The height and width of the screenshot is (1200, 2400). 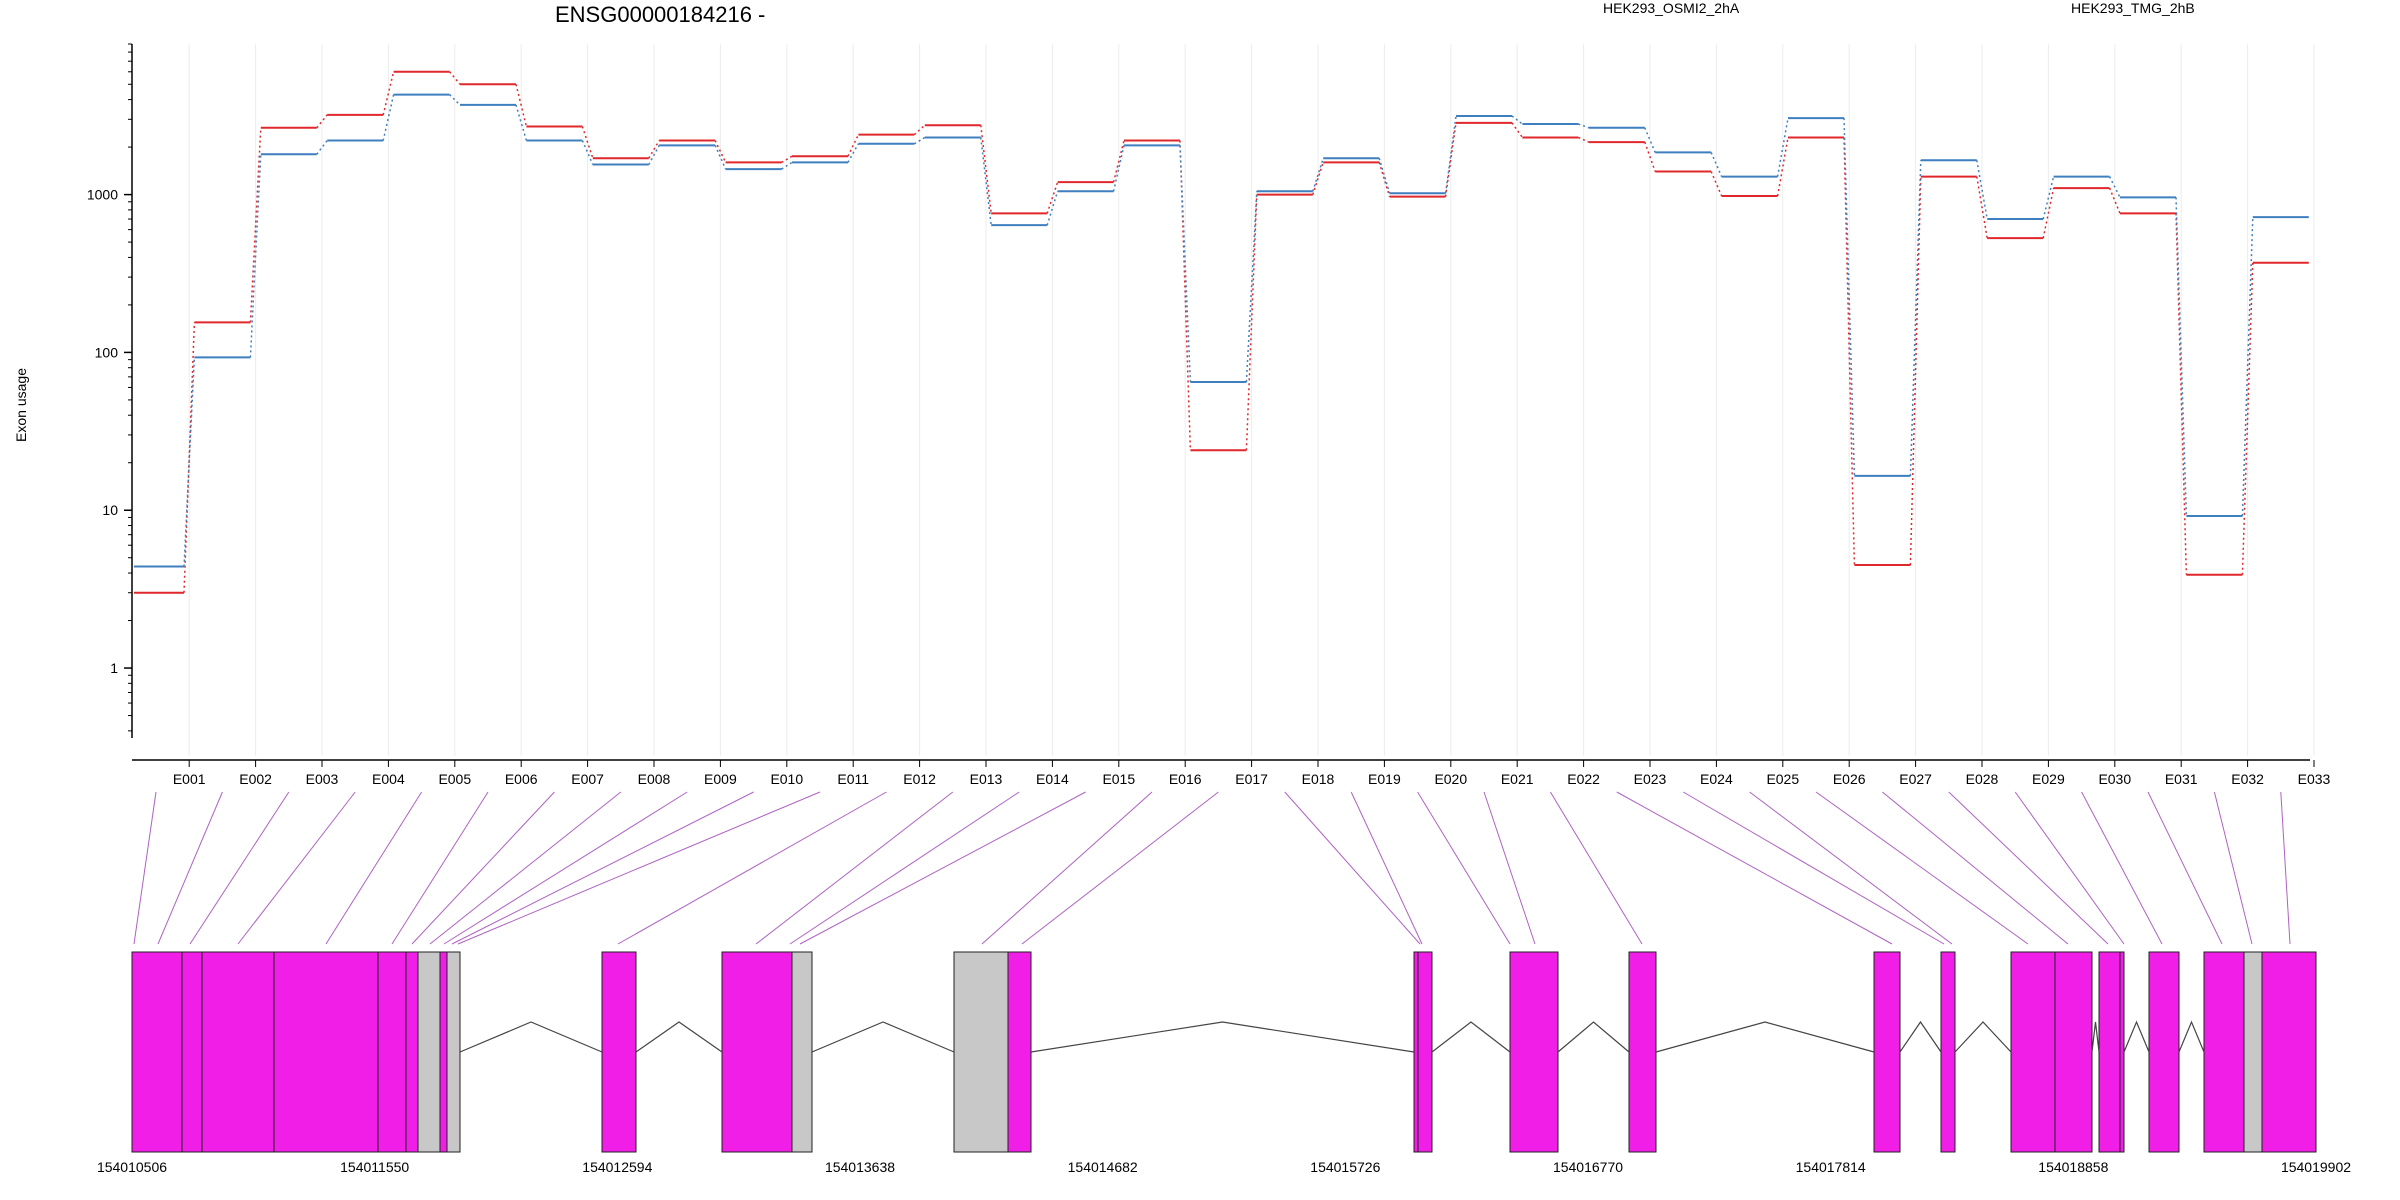 What do you see at coordinates (919, 779) in the screenshot?
I see `x-tick-label: E012` at bounding box center [919, 779].